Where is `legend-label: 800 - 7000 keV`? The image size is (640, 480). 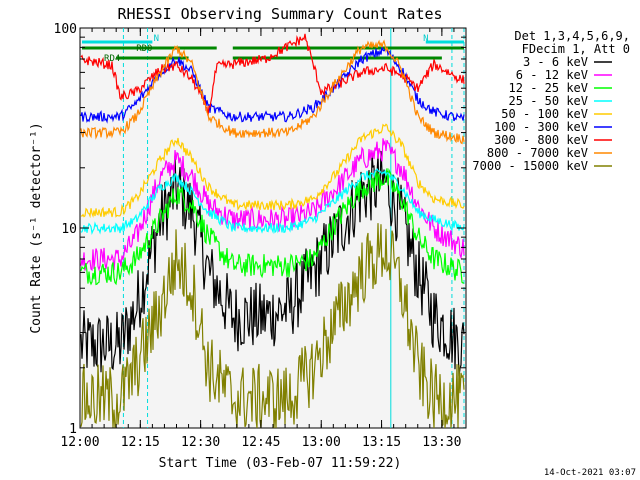 legend-label: 800 - 7000 keV is located at coordinates (537, 153).